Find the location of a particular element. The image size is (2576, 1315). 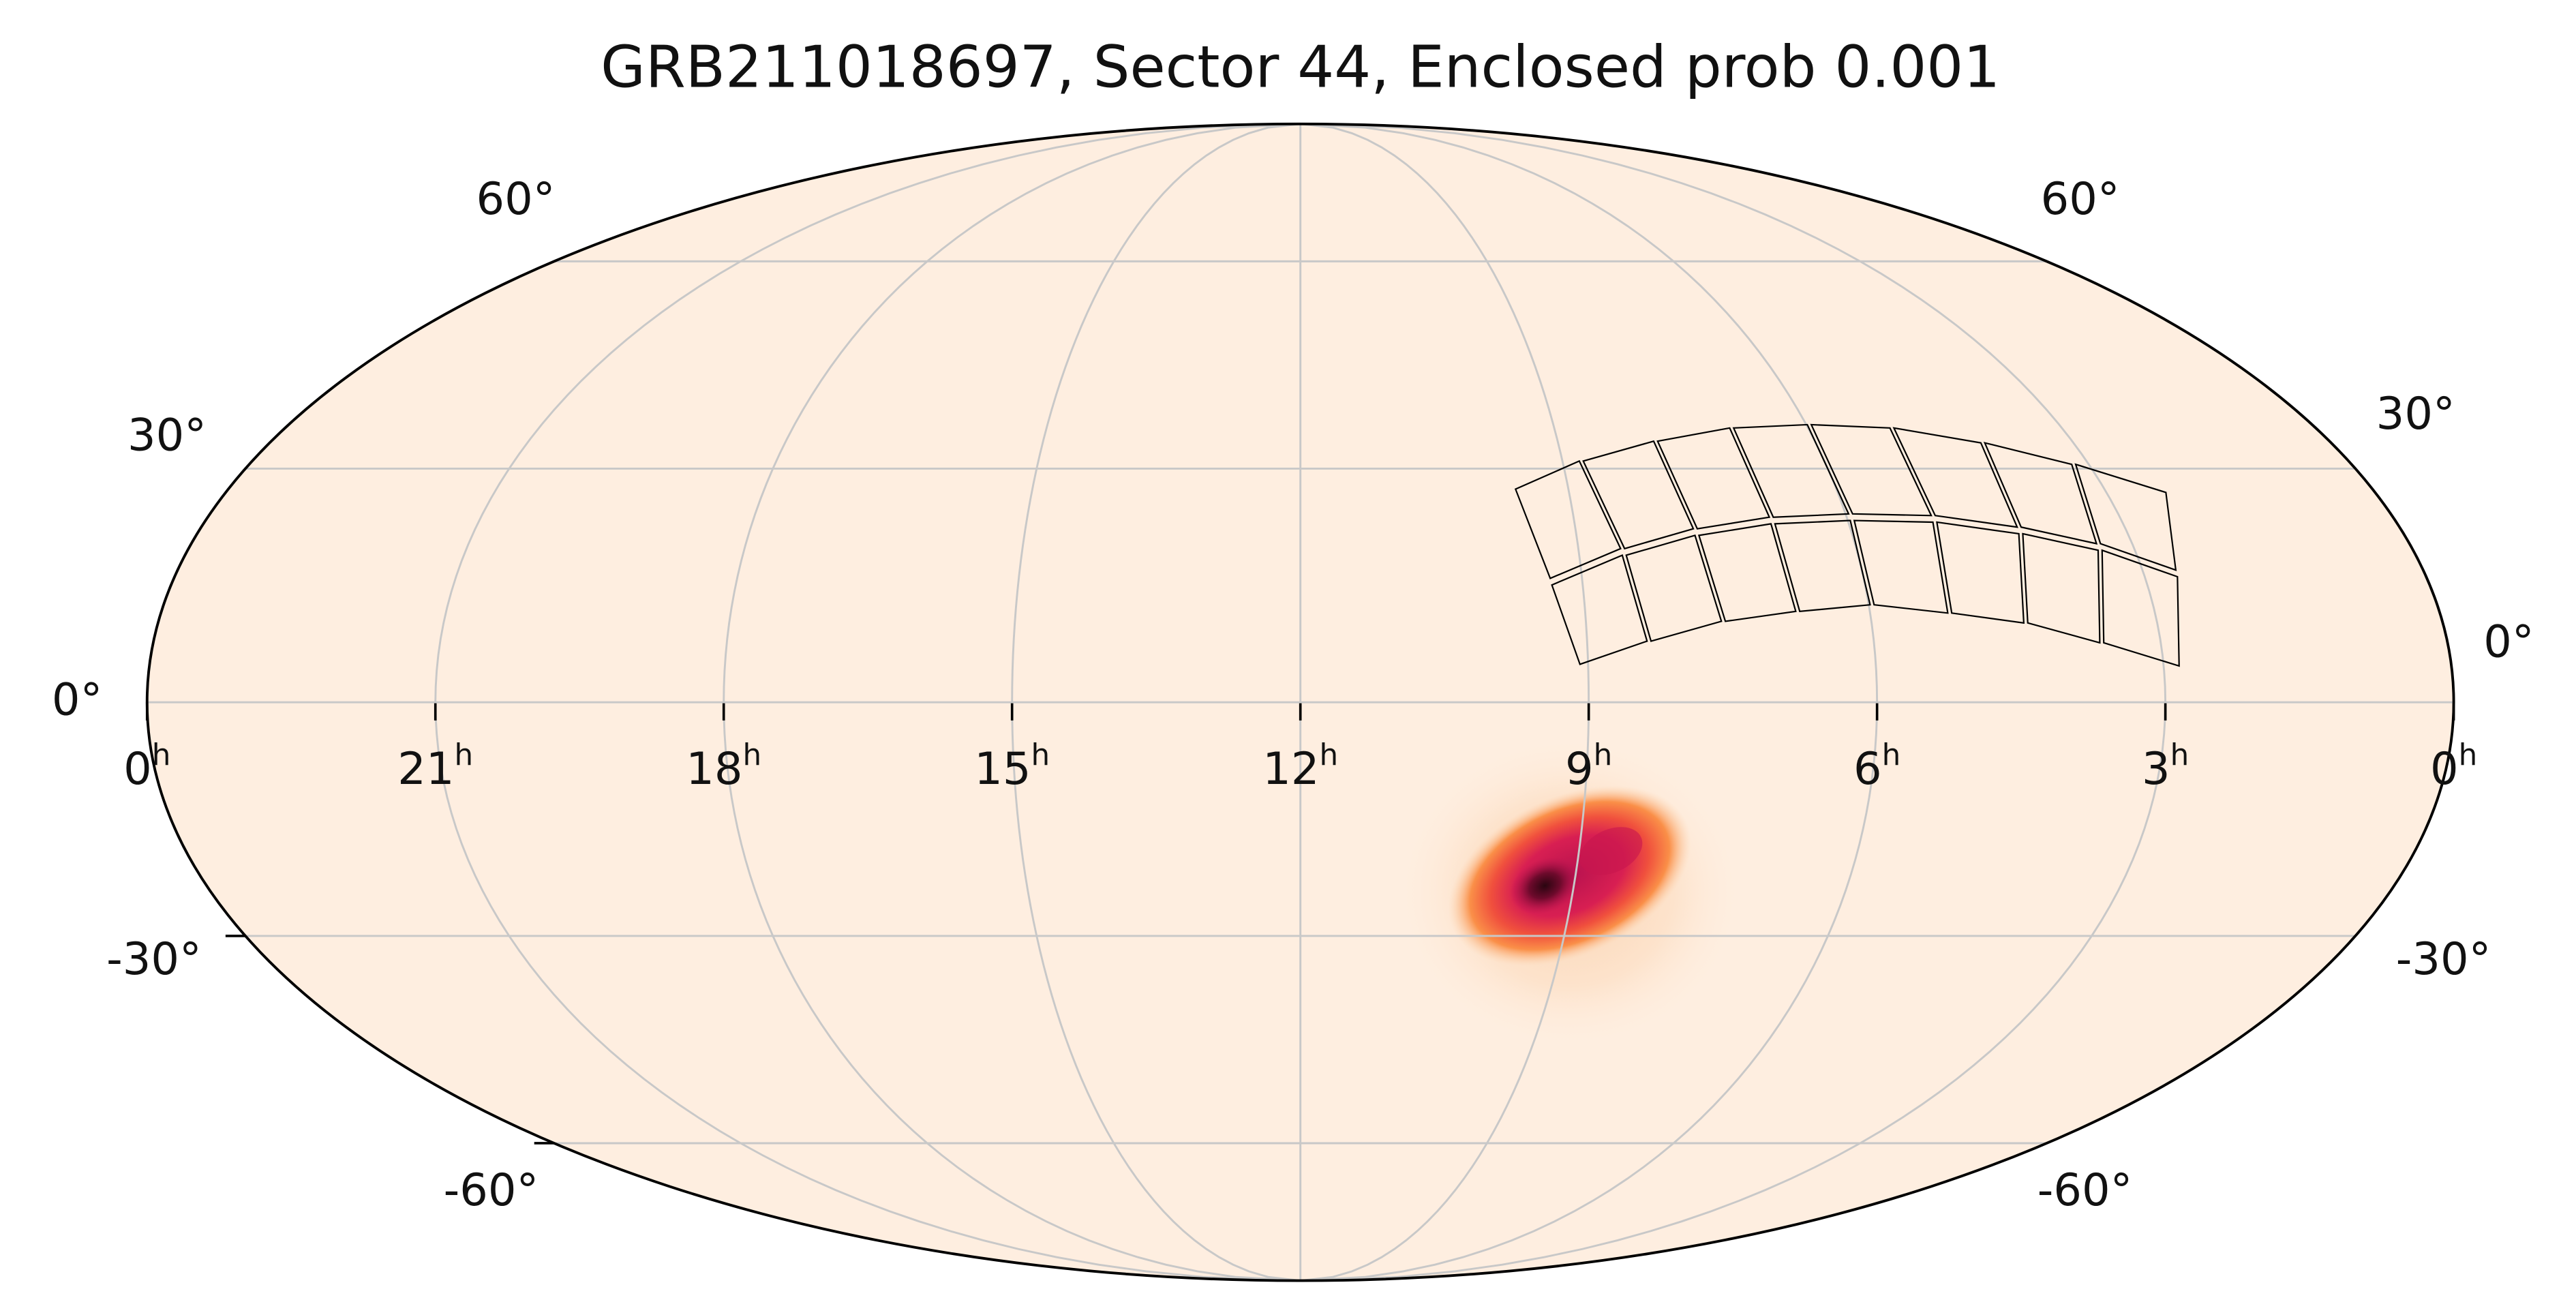

probability-map is located at coordinates (1570, 892).